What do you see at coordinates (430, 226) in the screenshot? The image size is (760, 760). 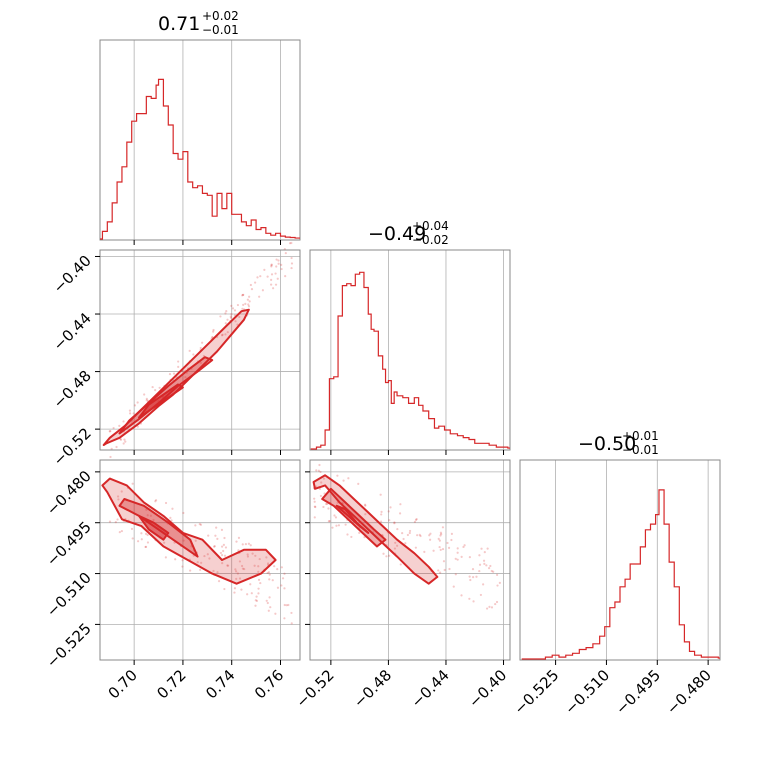 I see `title-upper-error: +0.04` at bounding box center [430, 226].